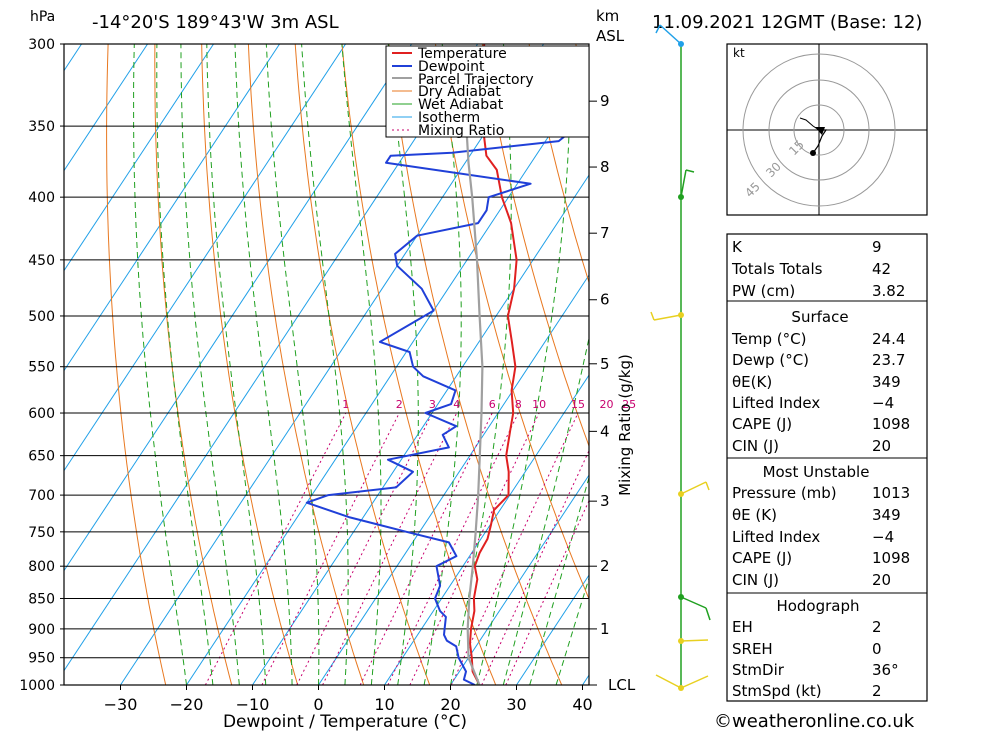  What do you see at coordinates (605, 566) in the screenshot?
I see `km-tick-label: 2` at bounding box center [605, 566].